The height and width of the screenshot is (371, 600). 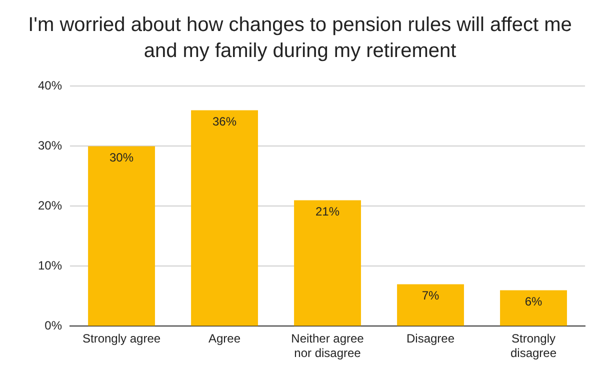 I want to click on y-tick-label: 20%, so click(x=50, y=205).